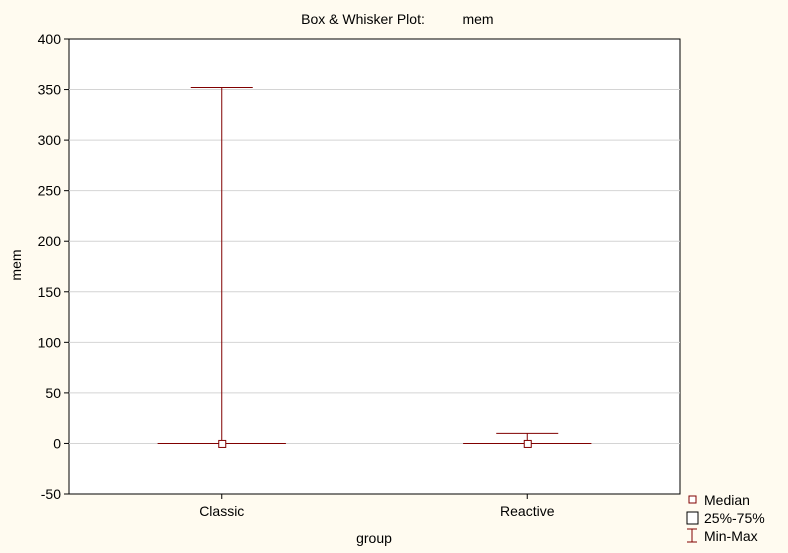 This screenshot has height=553, width=788. Describe the element at coordinates (734, 518) in the screenshot. I see `legend-box-label: 25%-75%` at that location.